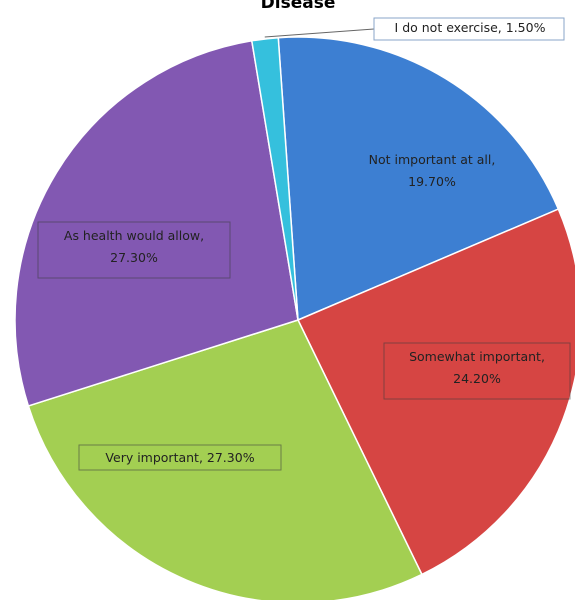 The height and width of the screenshot is (600, 575). I want to click on leader-line, so click(319, 33).